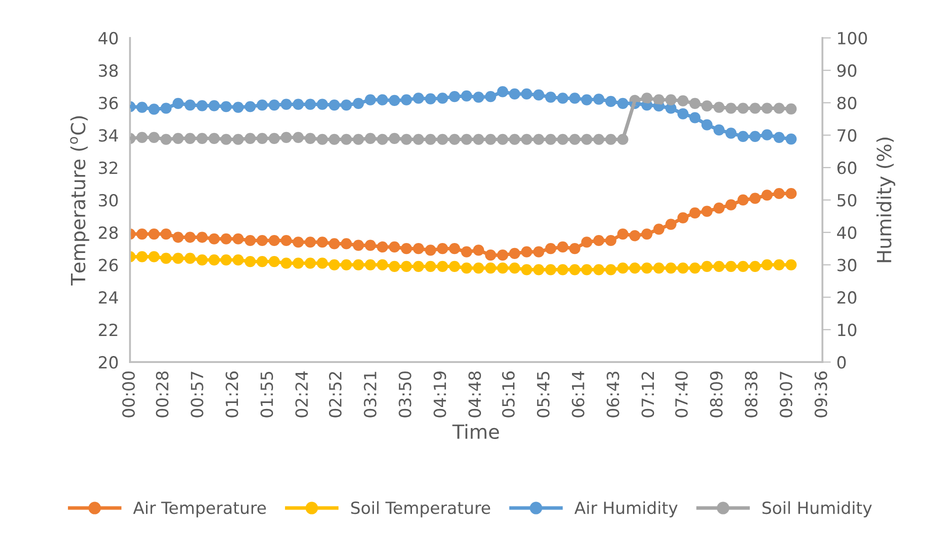 This screenshot has height=534, width=942. Describe the element at coordinates (786, 395) in the screenshot. I see `x-tick-label: 09:07` at that location.